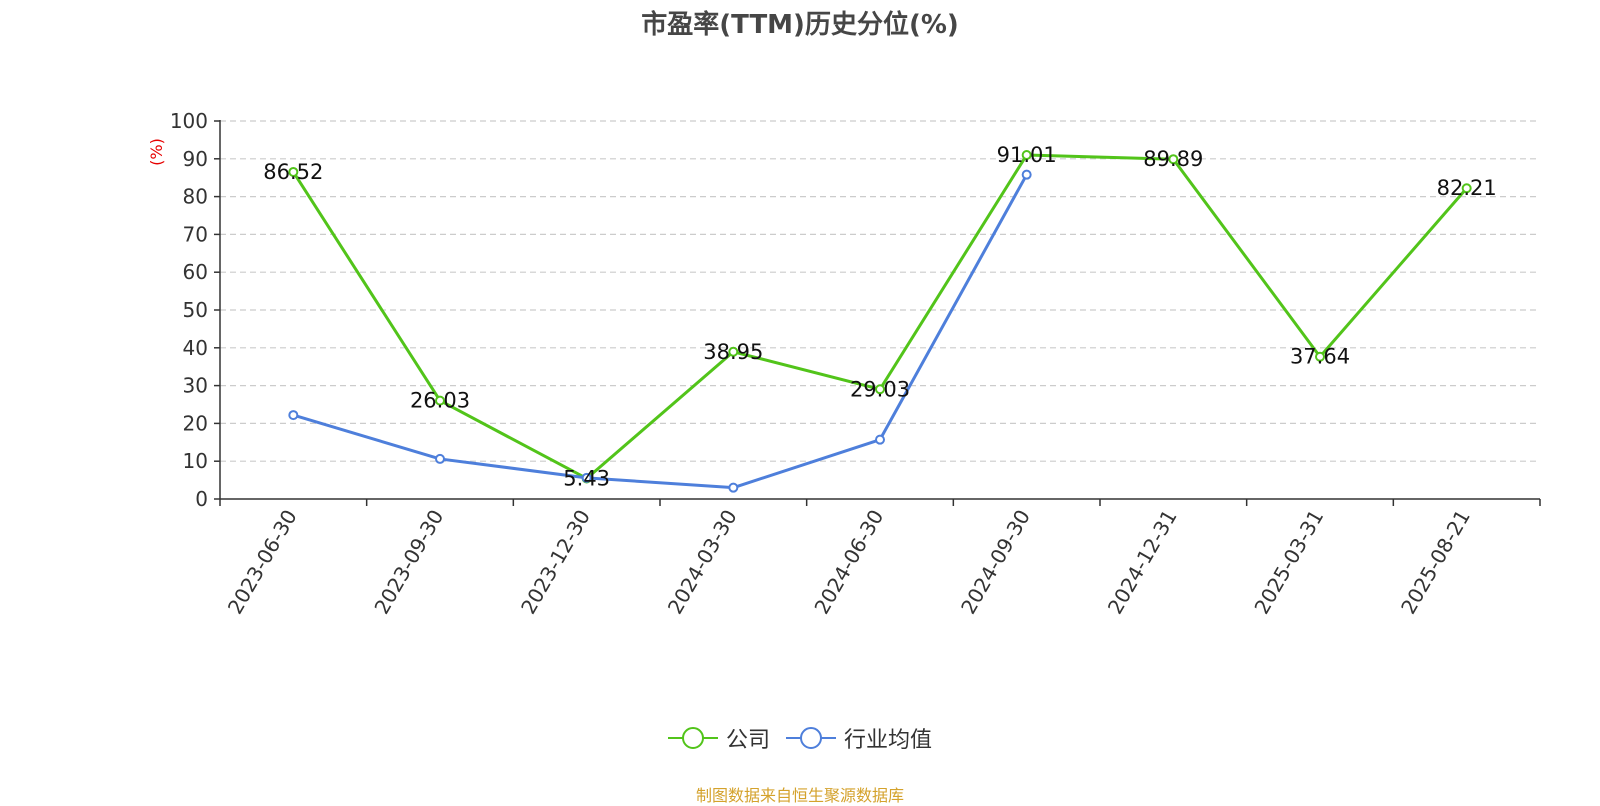 This screenshot has width=1600, height=806. What do you see at coordinates (195, 197) in the screenshot?
I see `y-tick-label: 80` at bounding box center [195, 197].